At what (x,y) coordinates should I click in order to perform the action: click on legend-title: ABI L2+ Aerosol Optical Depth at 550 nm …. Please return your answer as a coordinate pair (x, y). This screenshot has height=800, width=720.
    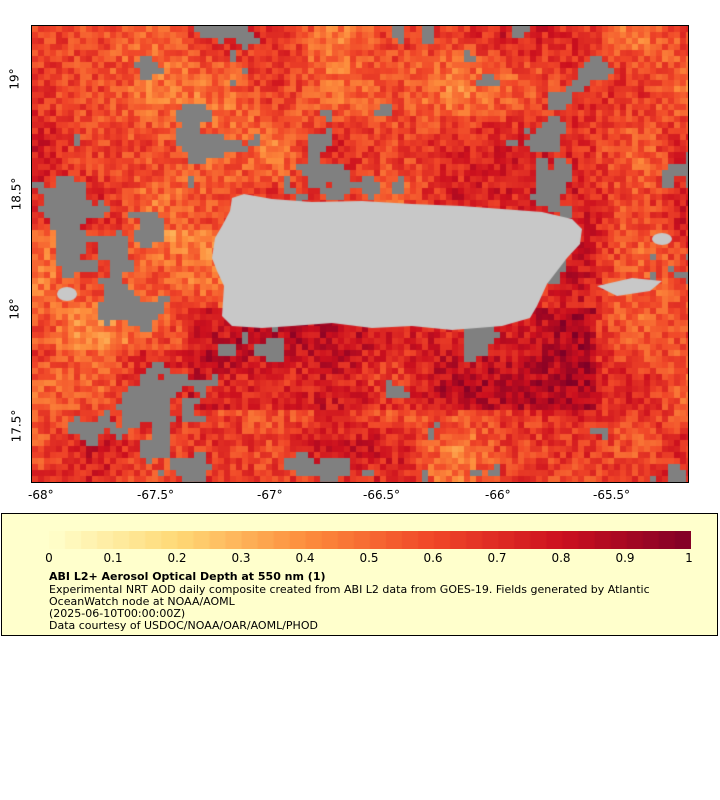
    Looking at the image, I should click on (187, 576).